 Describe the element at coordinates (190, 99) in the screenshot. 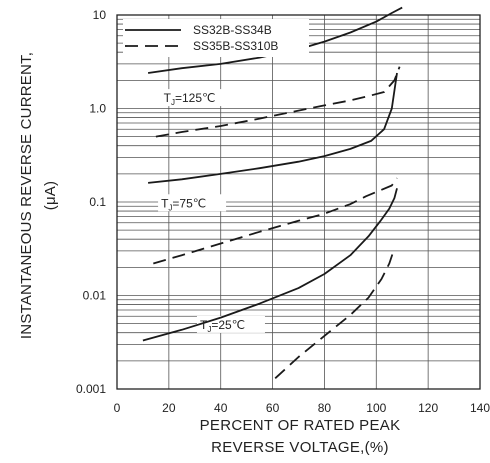

I see `annotation-label: TJ=125℃` at that location.